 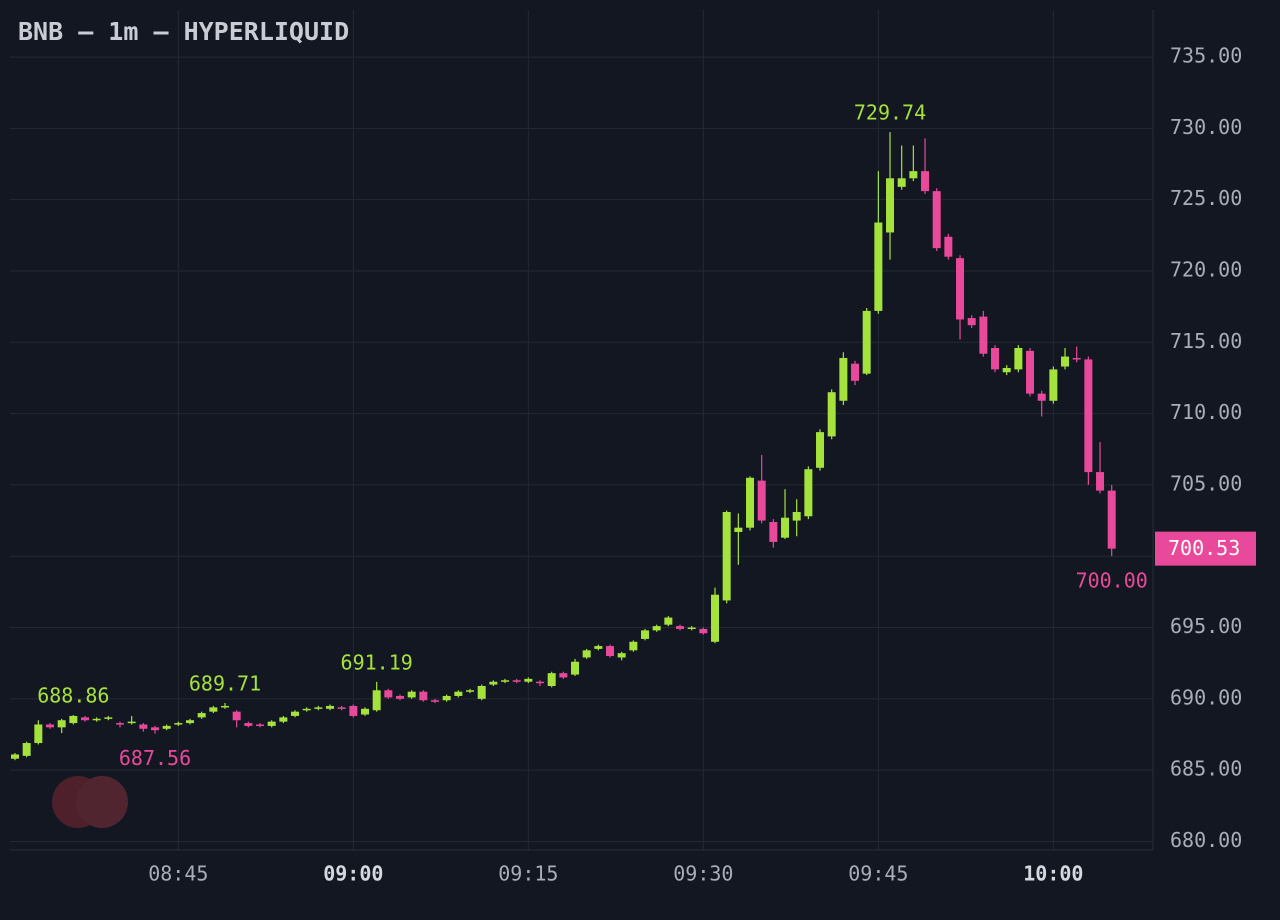 What do you see at coordinates (1112, 581) in the screenshot?
I see `low-label: 700.00` at bounding box center [1112, 581].